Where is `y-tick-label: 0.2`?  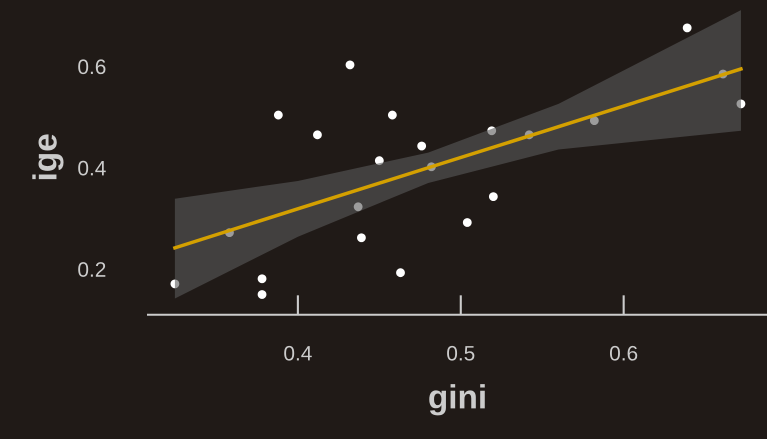
y-tick-label: 0.2 is located at coordinates (92, 269).